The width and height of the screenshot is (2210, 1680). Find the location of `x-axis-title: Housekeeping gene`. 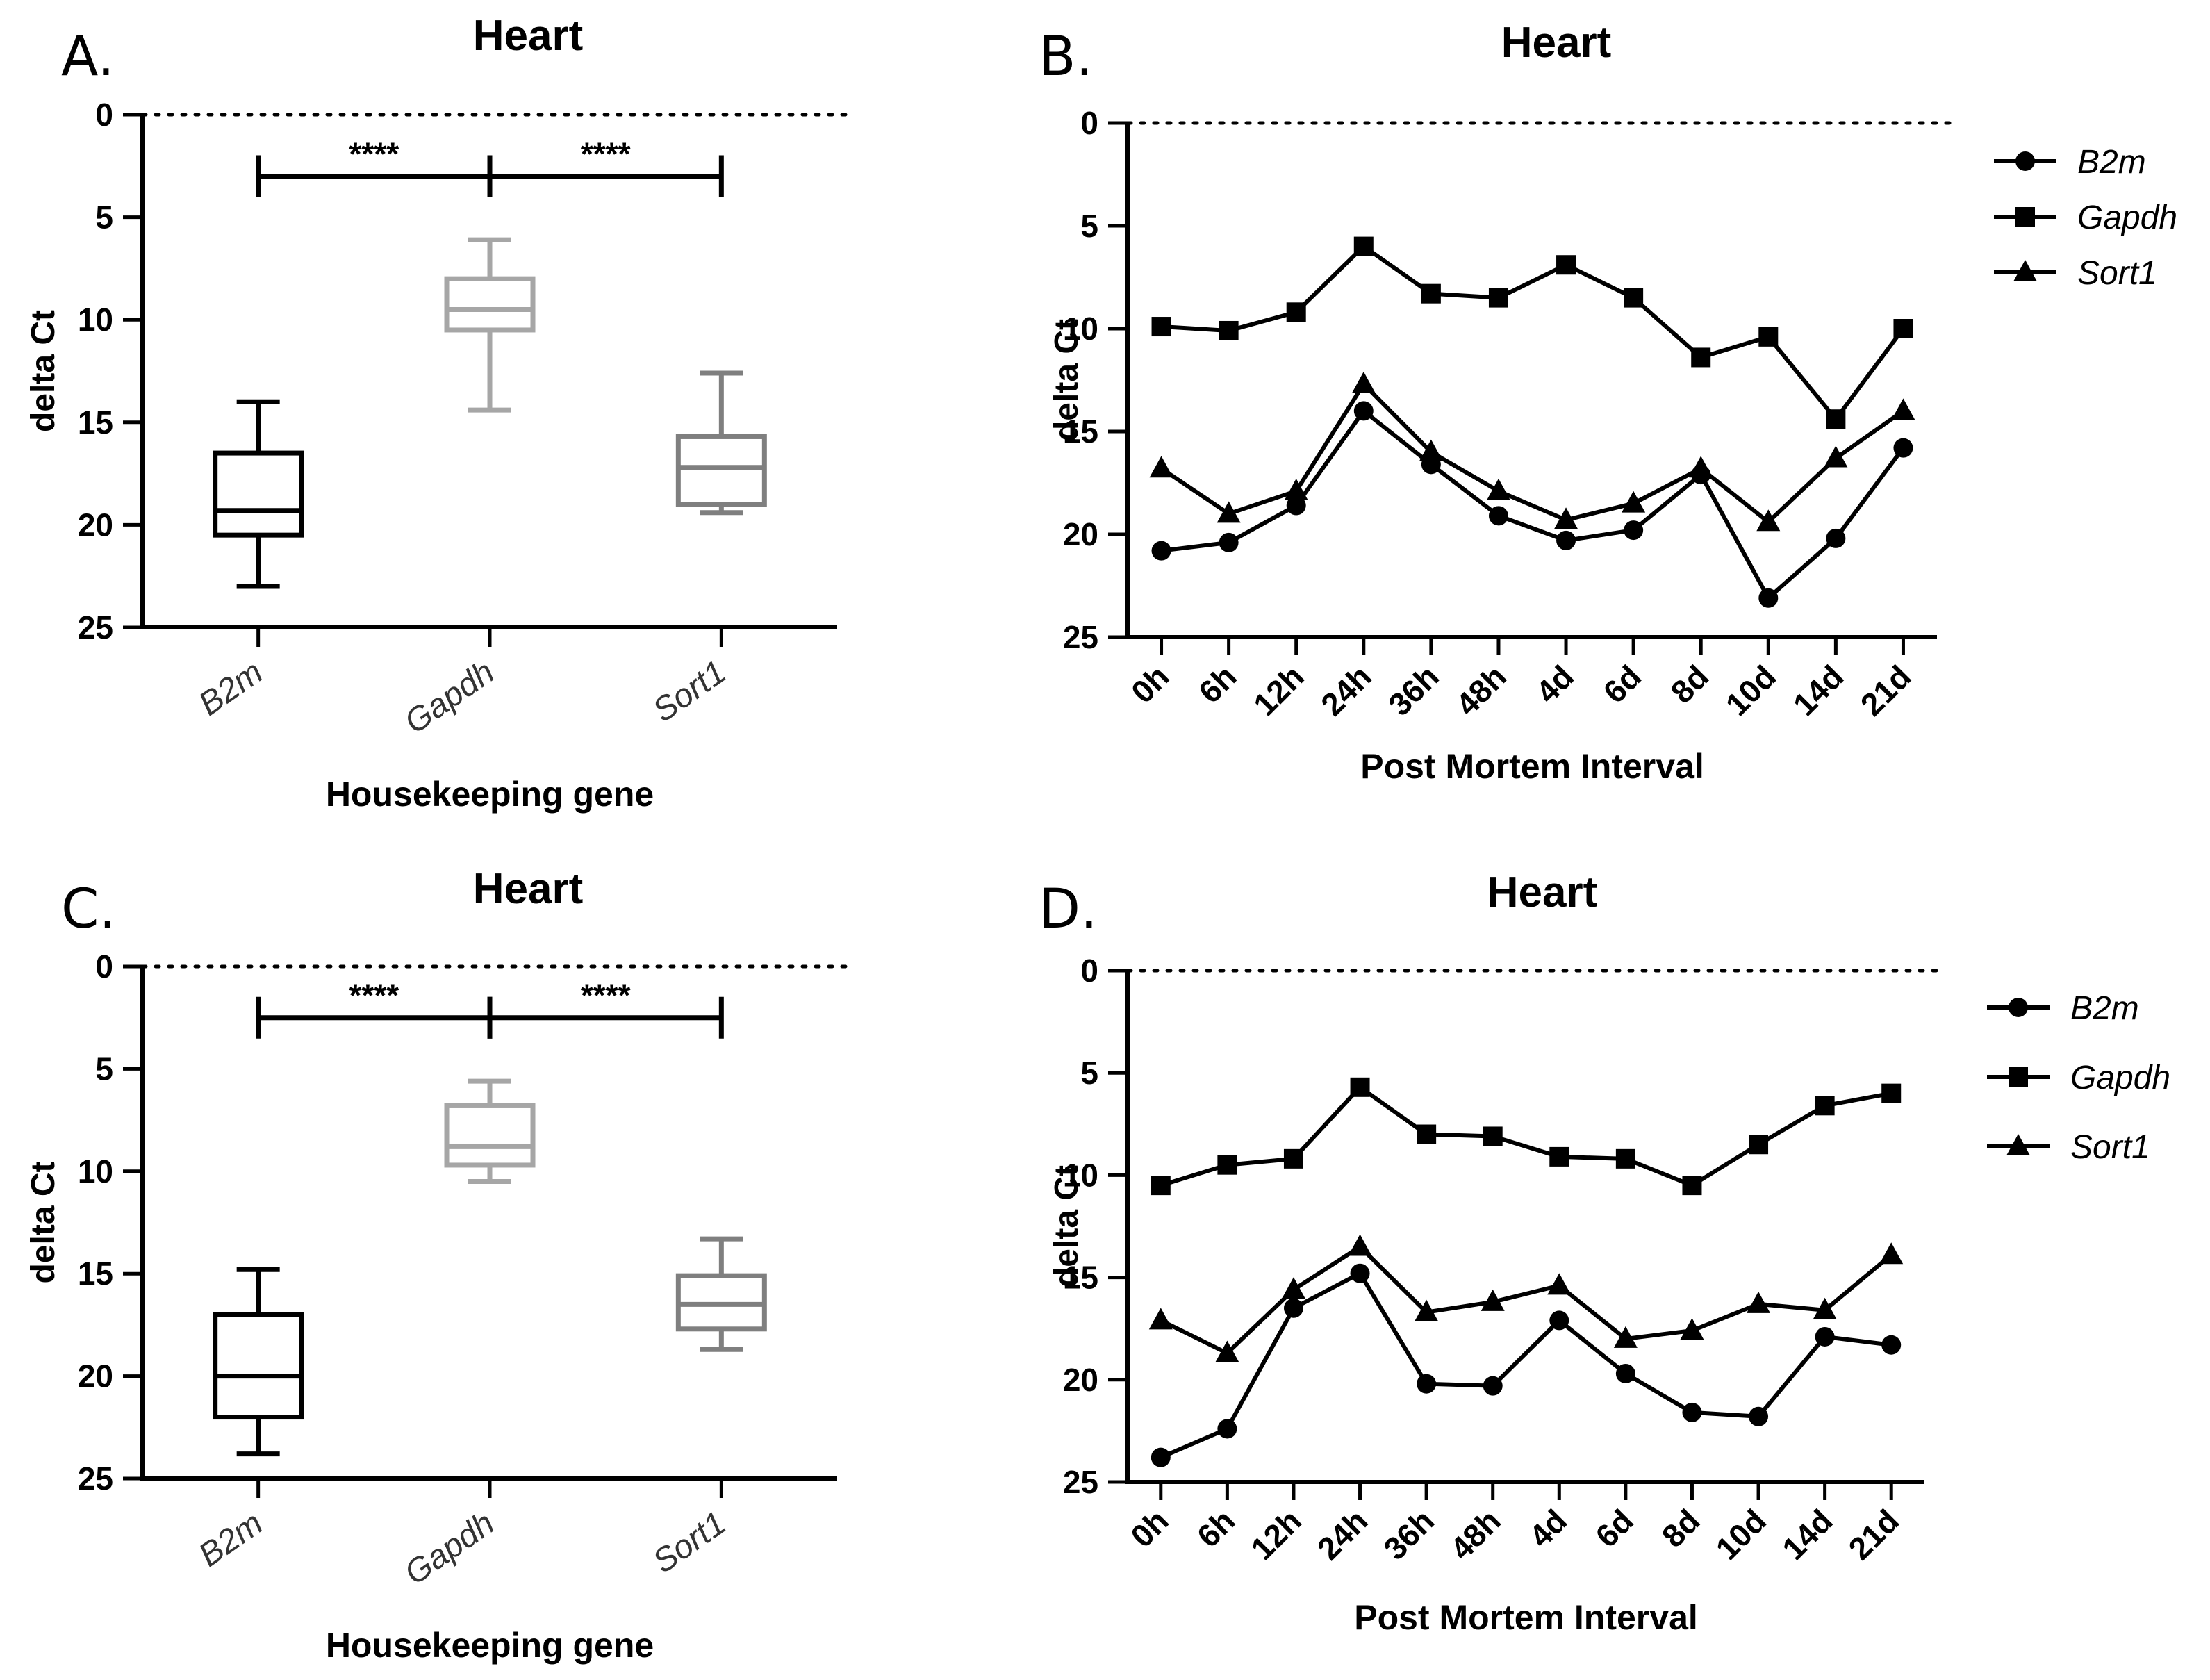

x-axis-title: Housekeeping gene is located at coordinates (490, 1645).